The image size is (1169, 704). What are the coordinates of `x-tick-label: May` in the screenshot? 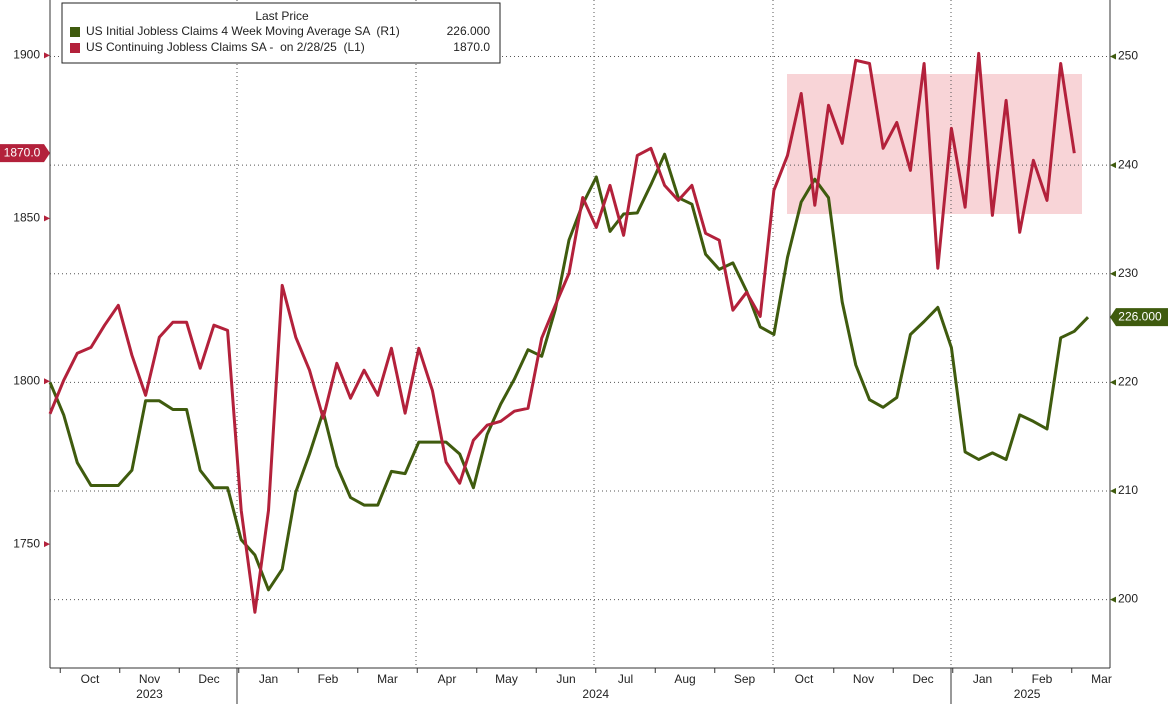 It's located at (506, 679).